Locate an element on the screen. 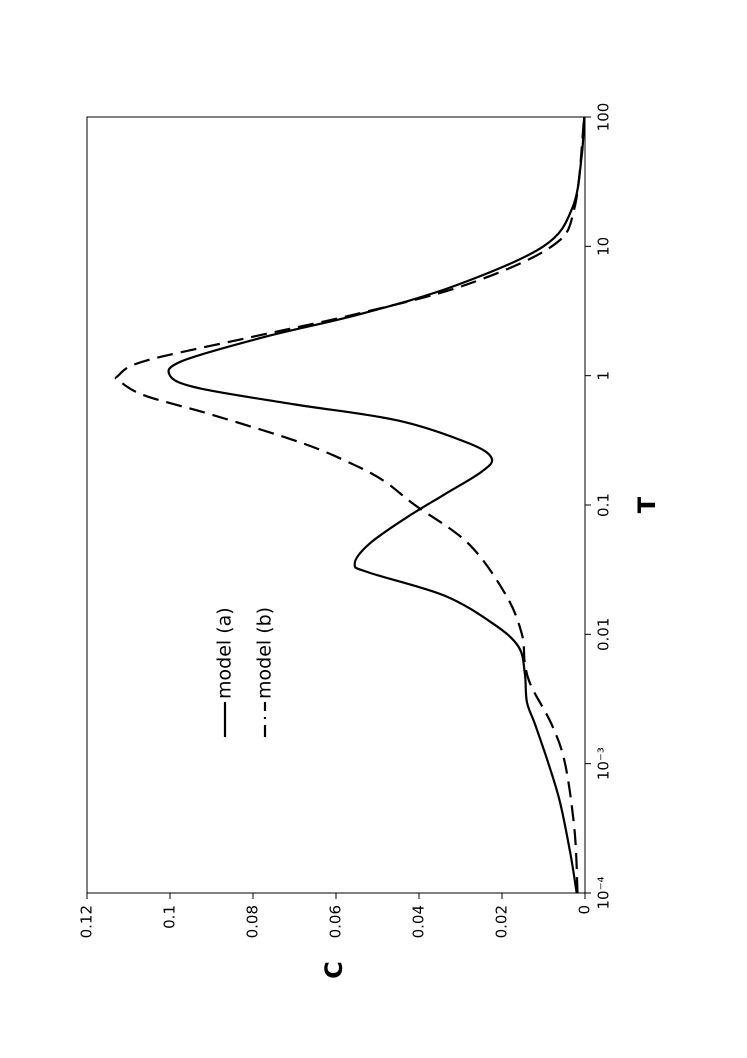 Image resolution: width=747 pixels, height=1058 pixels. x-tick-label: 1 is located at coordinates (604, 376).